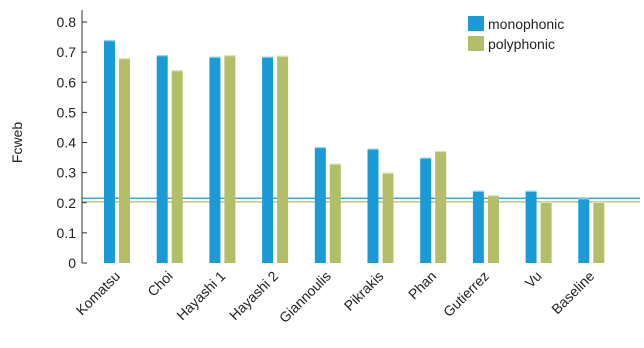  Describe the element at coordinates (478, 226) in the screenshot. I see `bar-monophonic-gutierrez` at that location.